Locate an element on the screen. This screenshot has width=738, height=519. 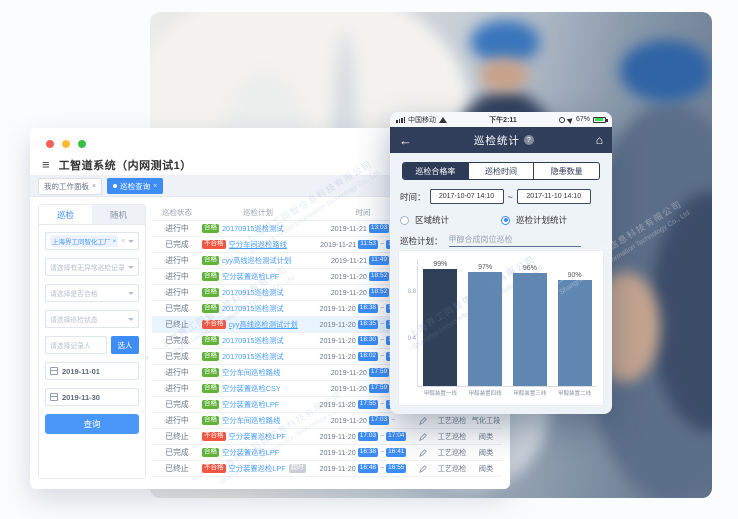
time-cell: 2019-11-20 17:03 ~17:04 is located at coordinates (363, 436).